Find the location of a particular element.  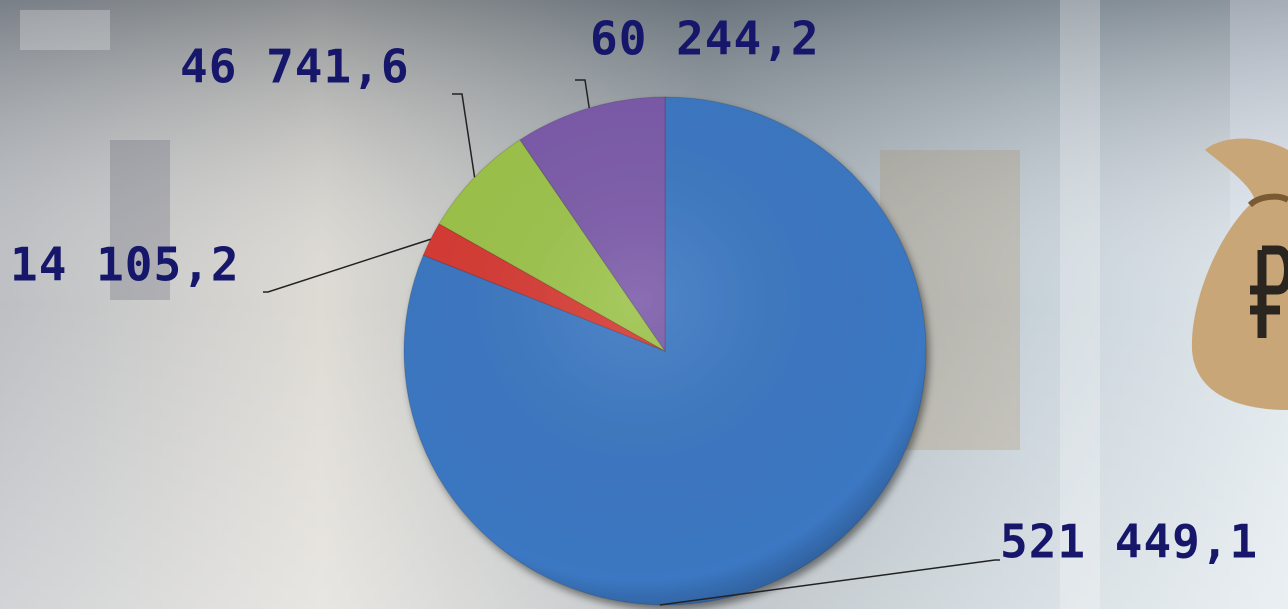

data-label: 46 741,6 is located at coordinates (295, 67).